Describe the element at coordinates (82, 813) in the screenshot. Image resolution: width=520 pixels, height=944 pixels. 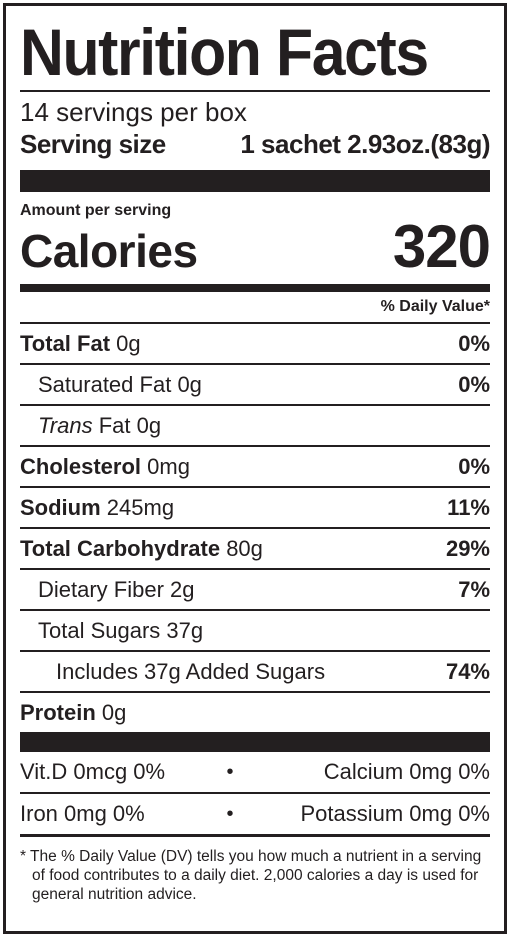
I see `iron: Iron 0mg 0%` at that location.